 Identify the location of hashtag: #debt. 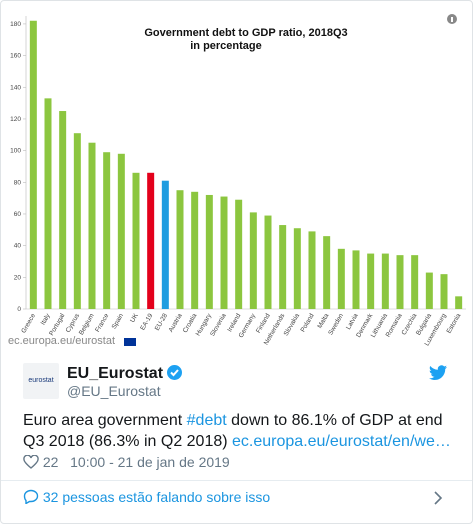
(206, 420).